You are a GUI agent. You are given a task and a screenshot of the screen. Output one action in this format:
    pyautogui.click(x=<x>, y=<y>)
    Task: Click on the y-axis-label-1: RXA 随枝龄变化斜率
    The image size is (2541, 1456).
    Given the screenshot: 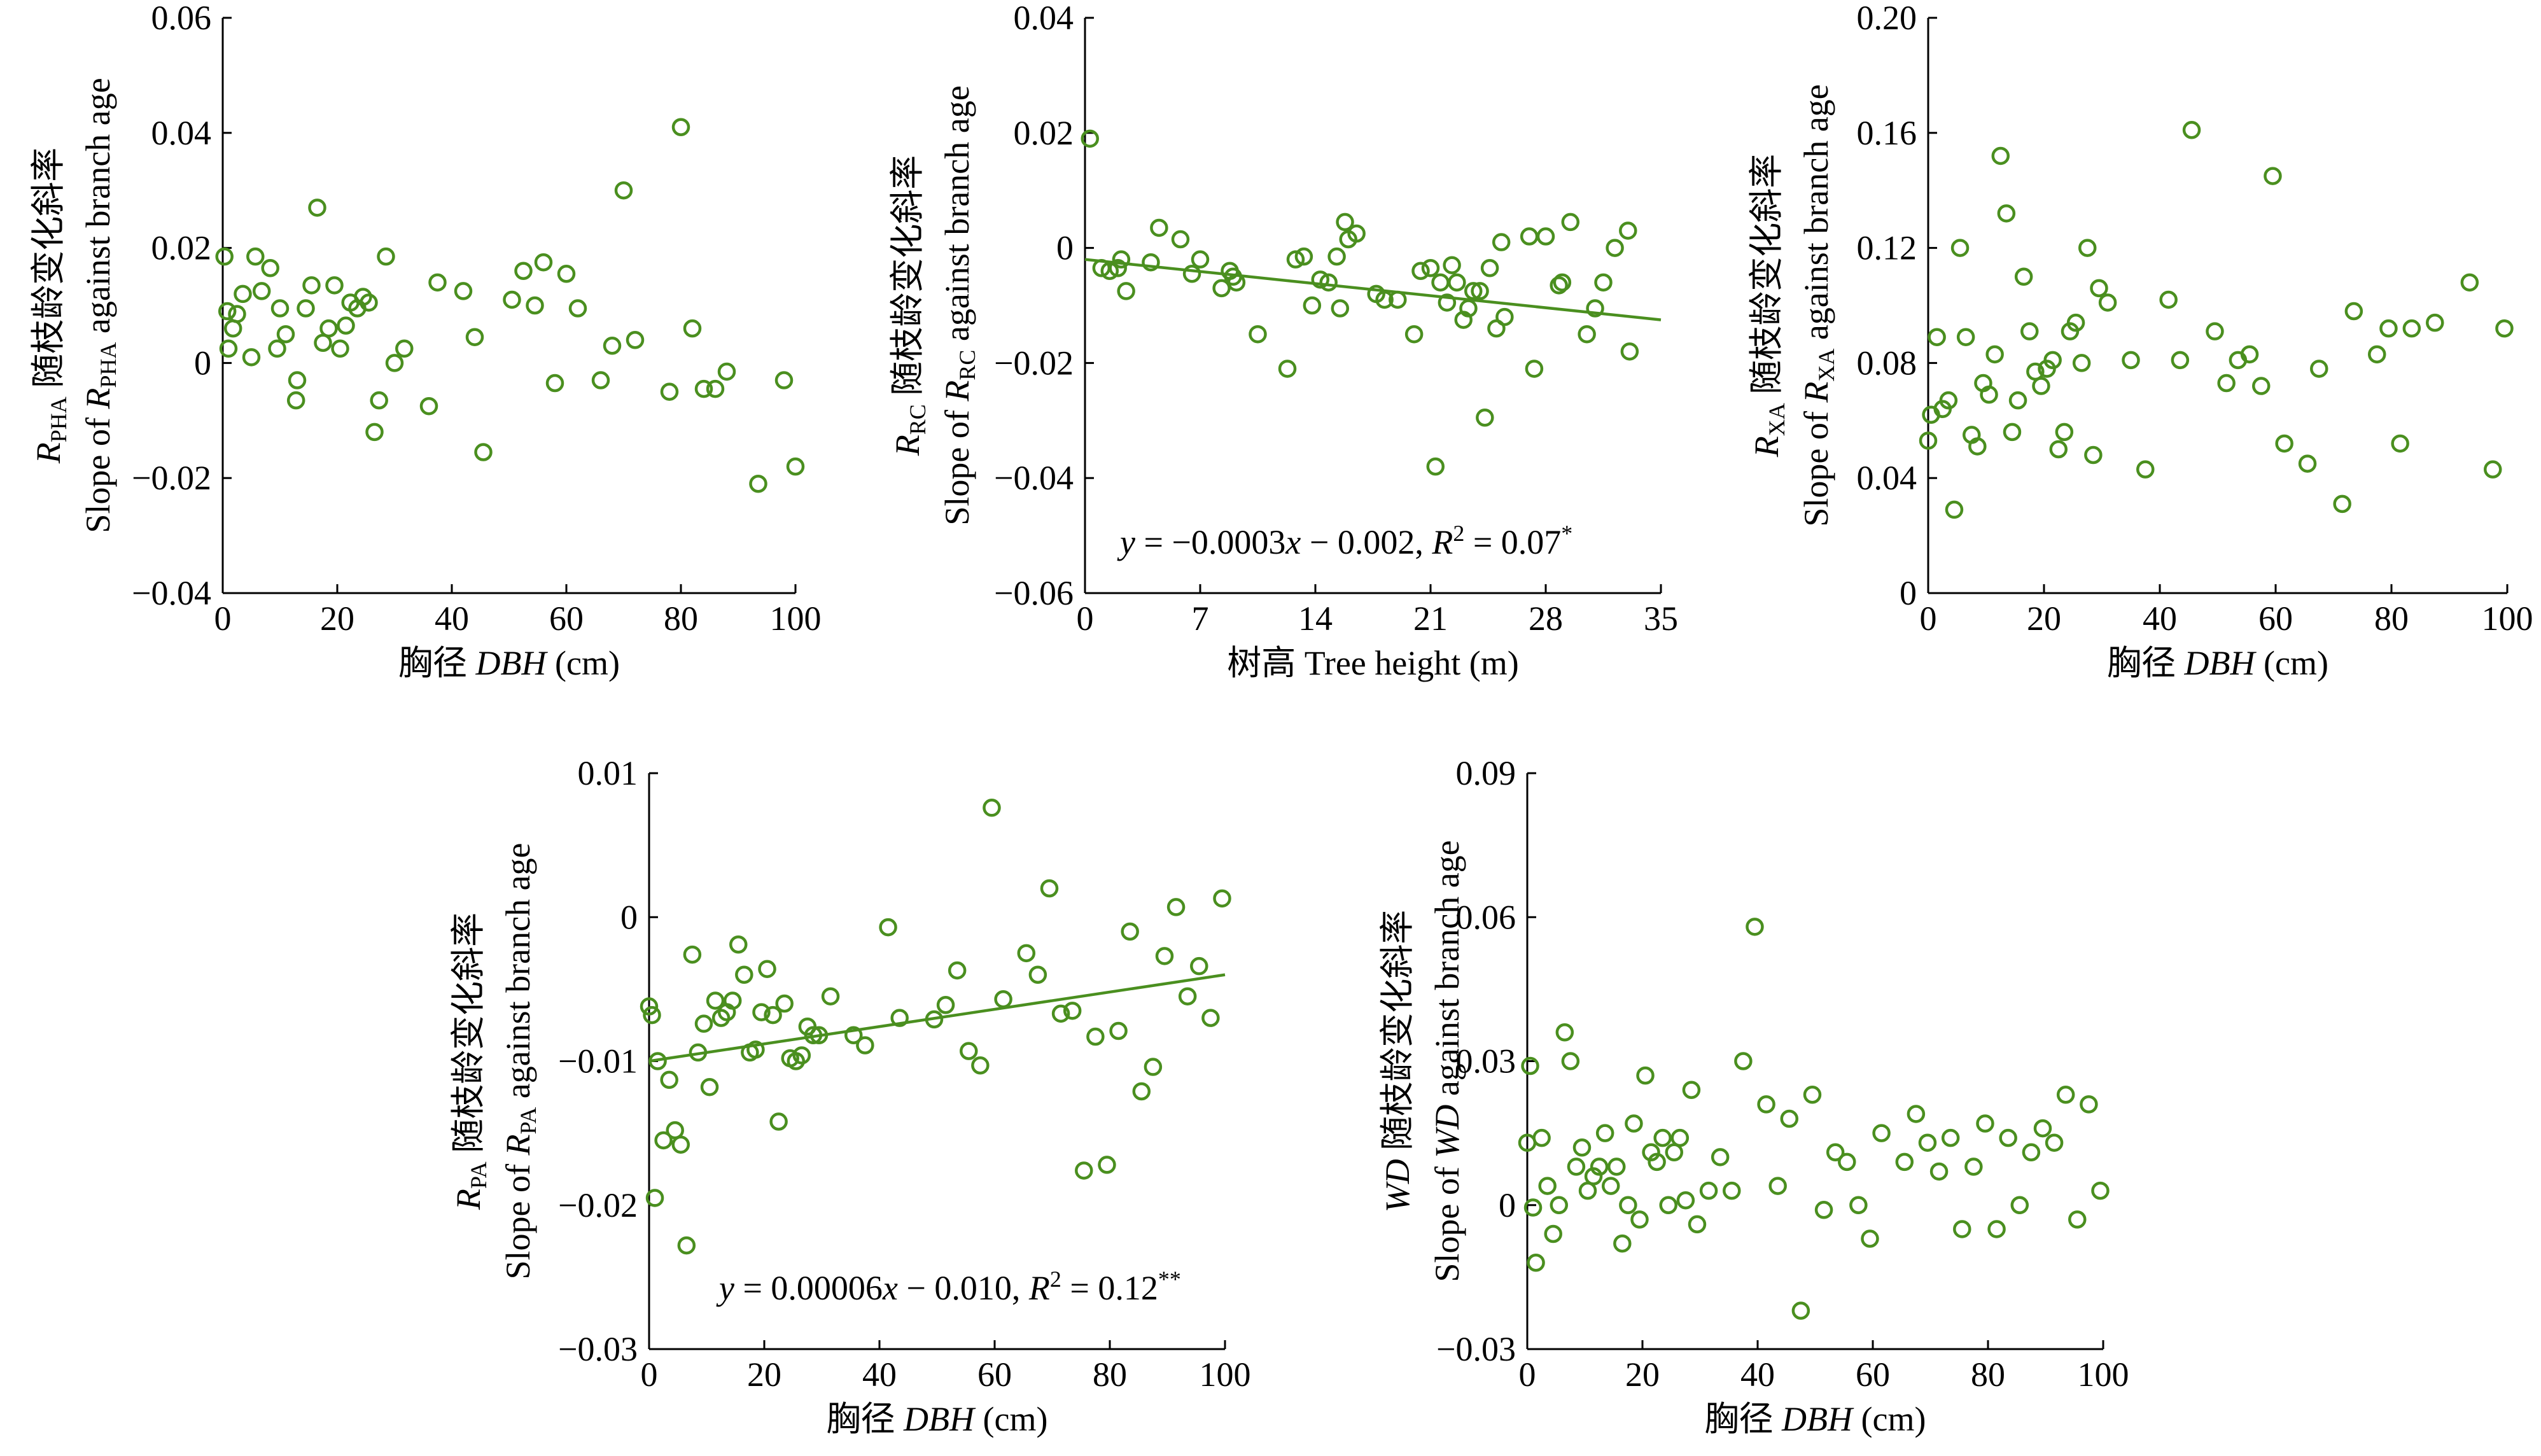 What is the action you would take?
    pyautogui.click(x=1768, y=306)
    